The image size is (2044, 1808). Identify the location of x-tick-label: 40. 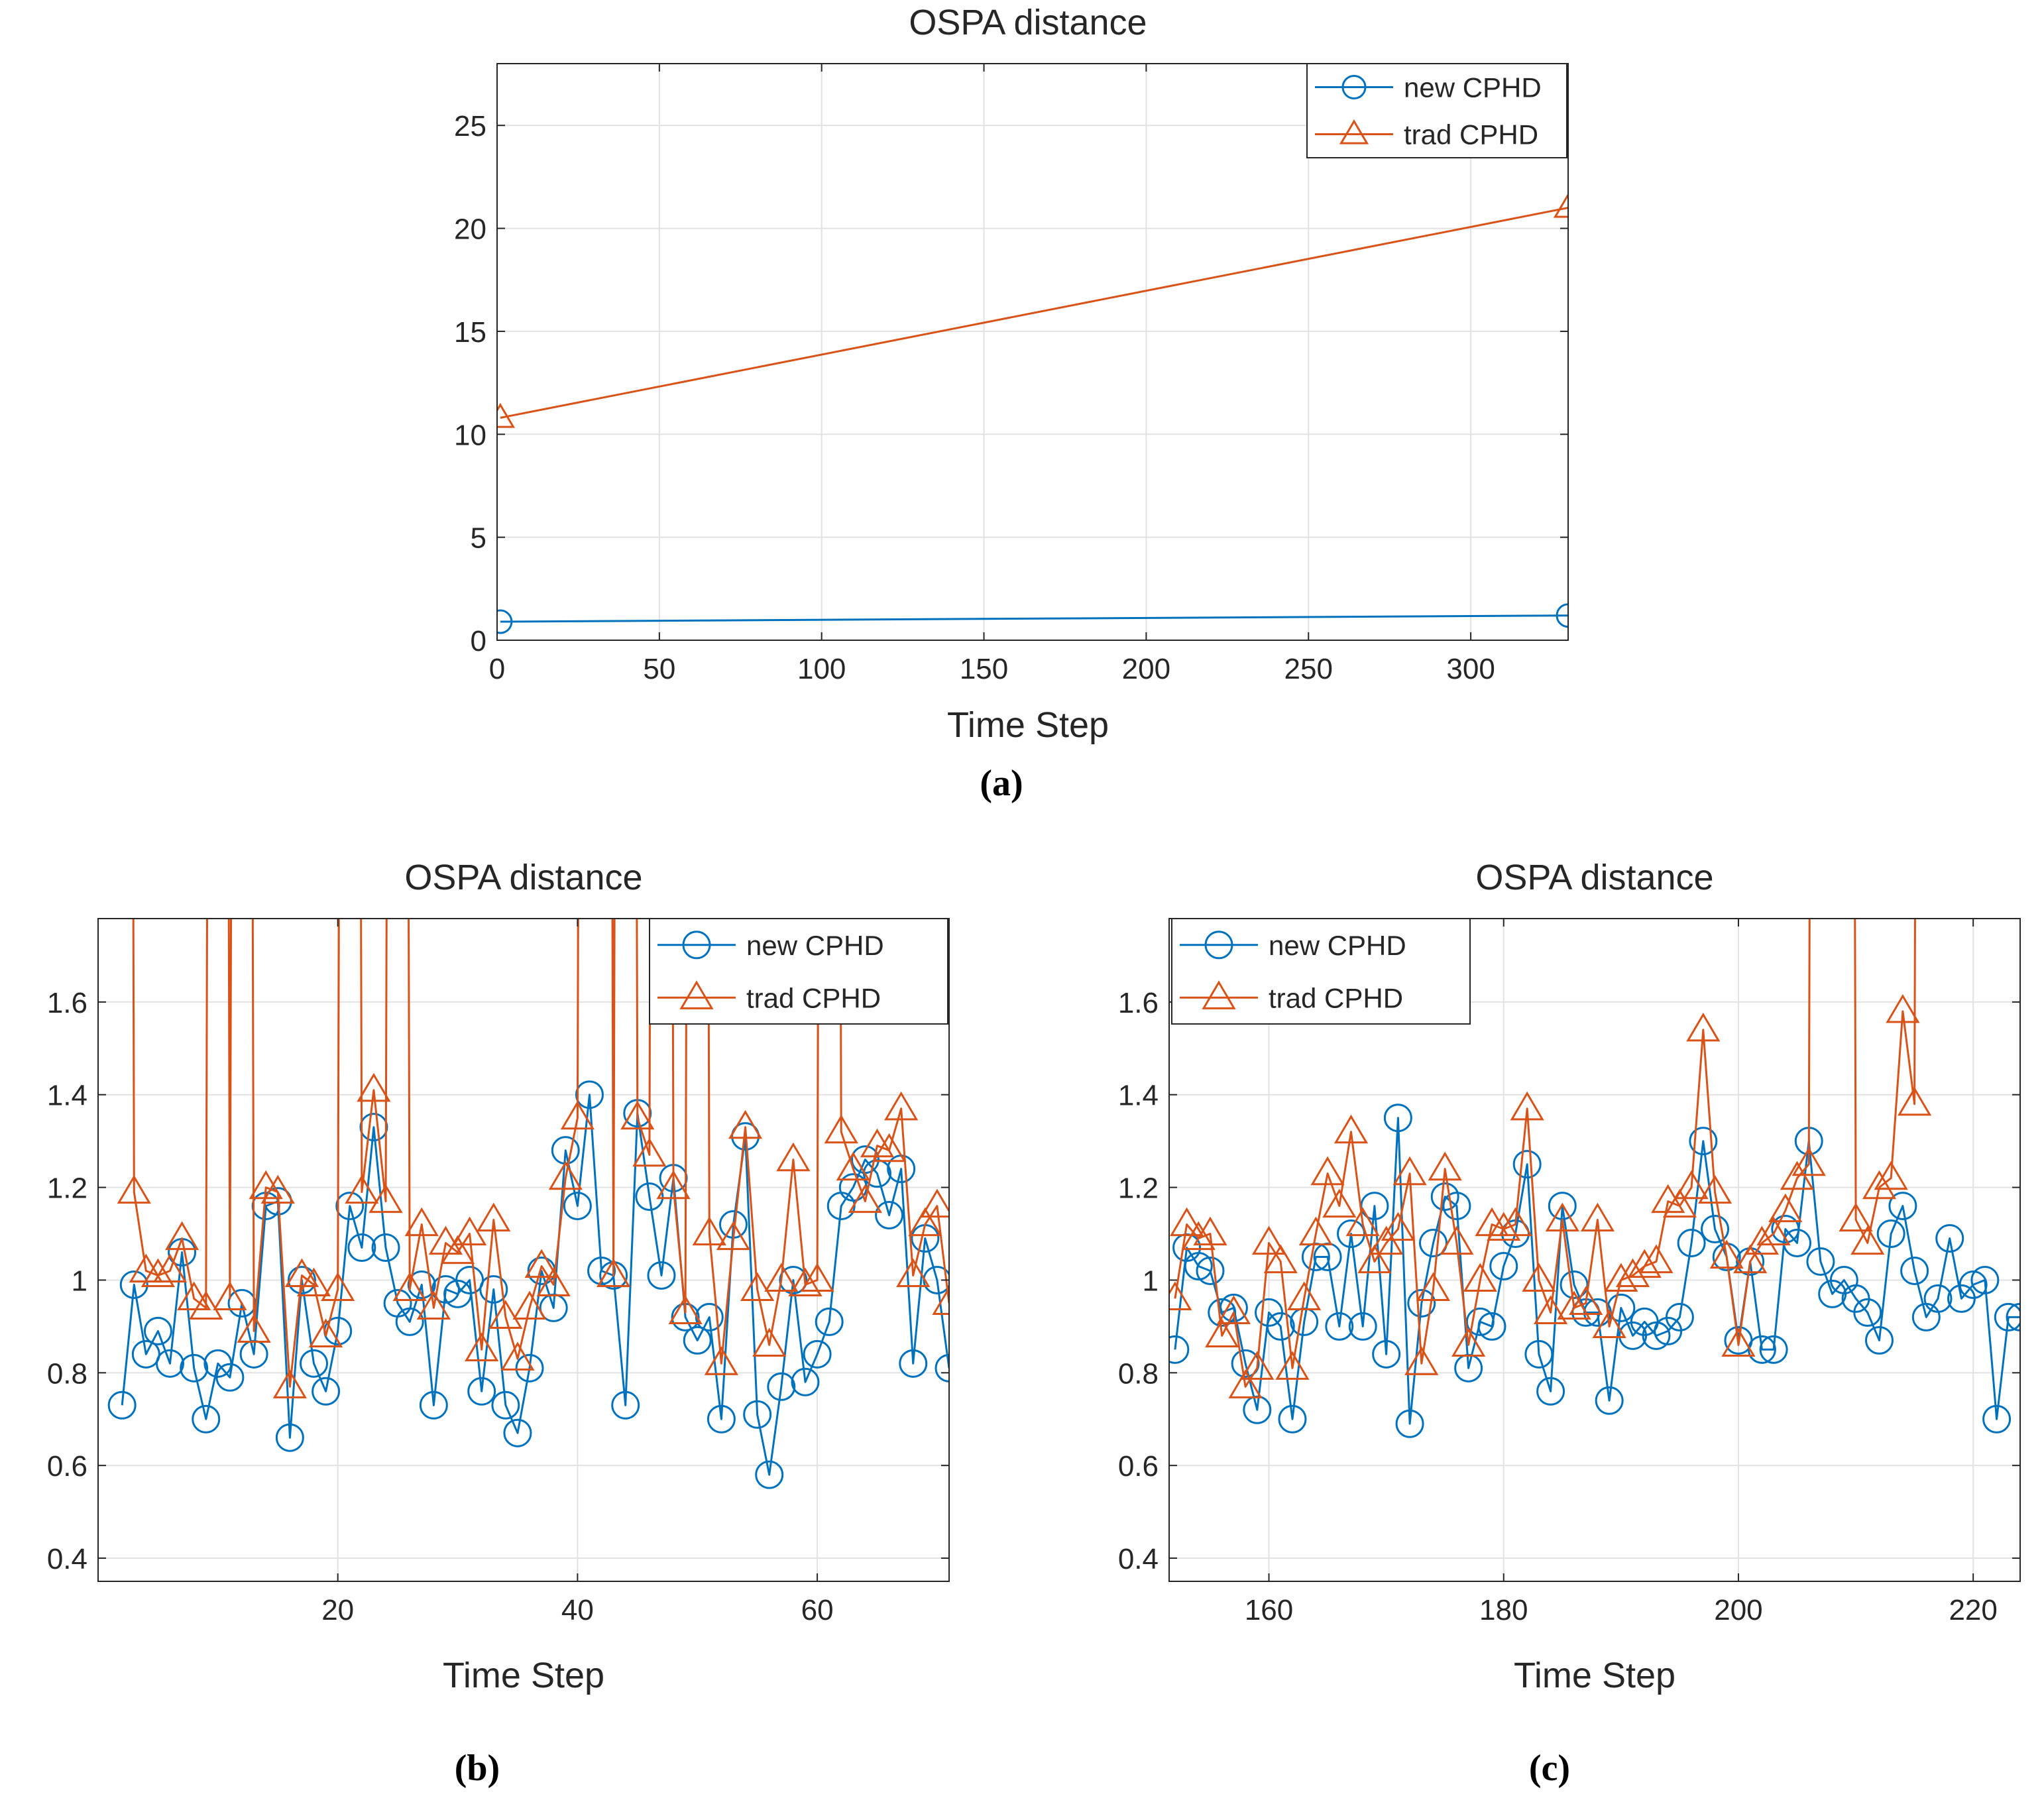
(577, 1610).